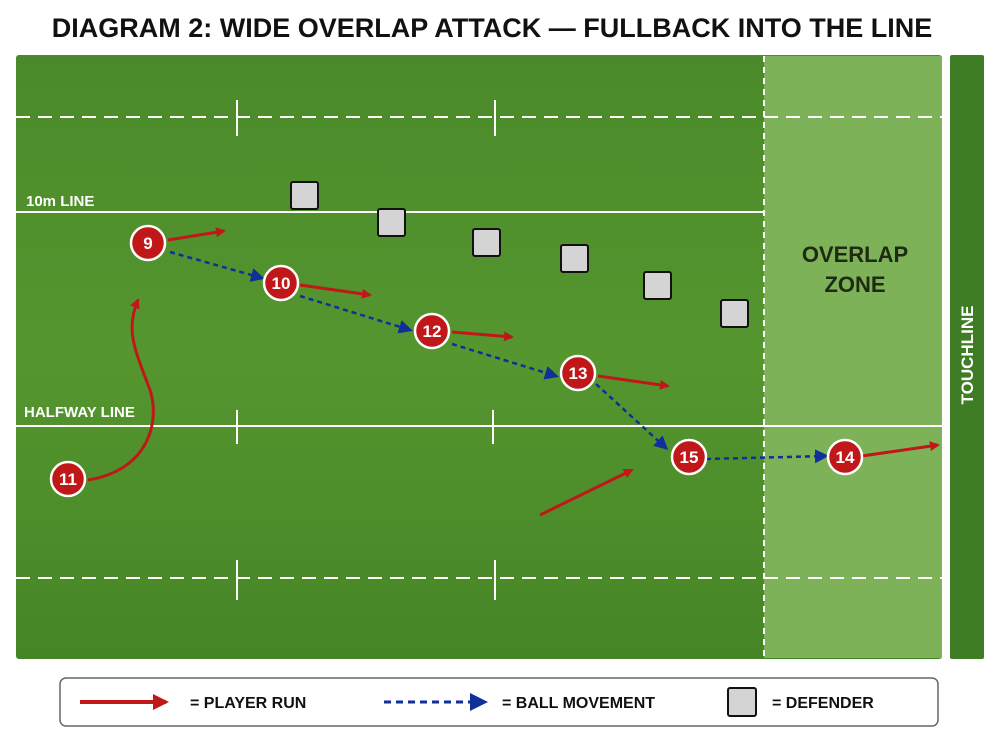 The image size is (1000, 750). I want to click on overlap-zone-label-line1: OVERLAP, so click(855, 254).